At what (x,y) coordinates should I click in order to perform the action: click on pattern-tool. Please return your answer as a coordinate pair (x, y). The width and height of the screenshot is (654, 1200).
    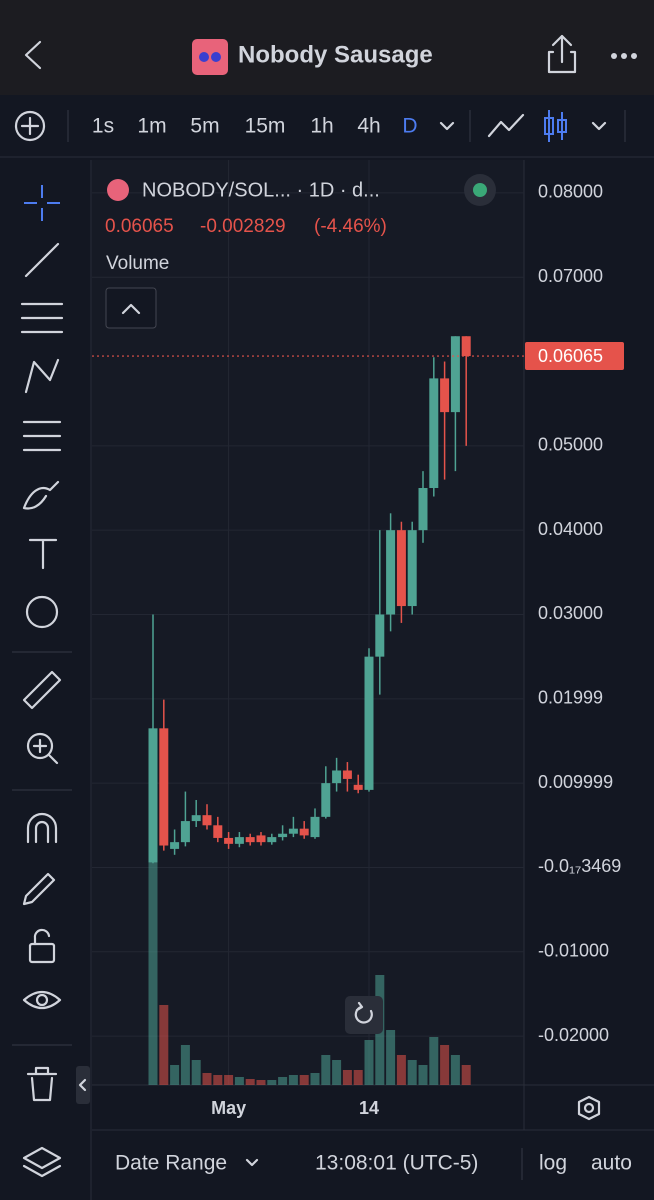
    Looking at the image, I should click on (42, 376).